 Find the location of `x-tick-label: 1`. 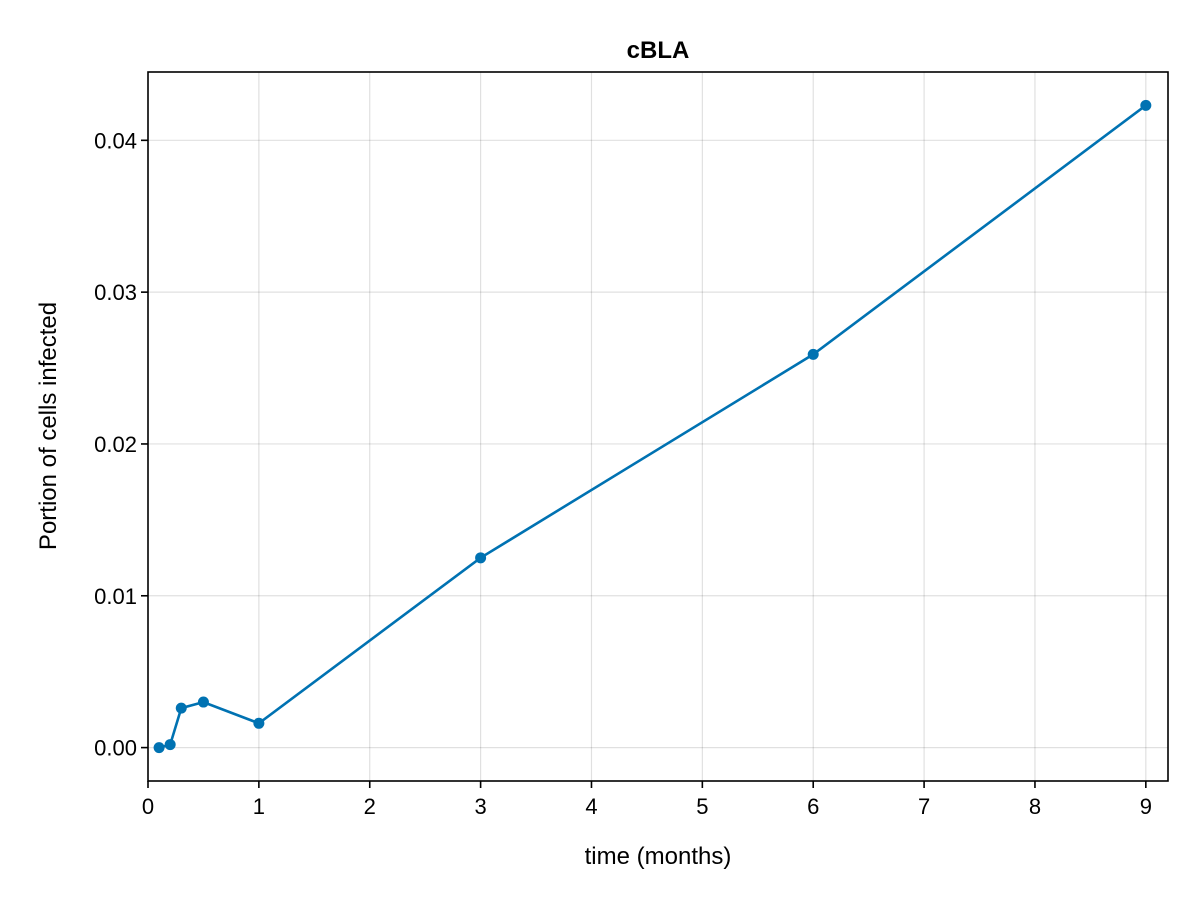

x-tick-label: 1 is located at coordinates (259, 806).